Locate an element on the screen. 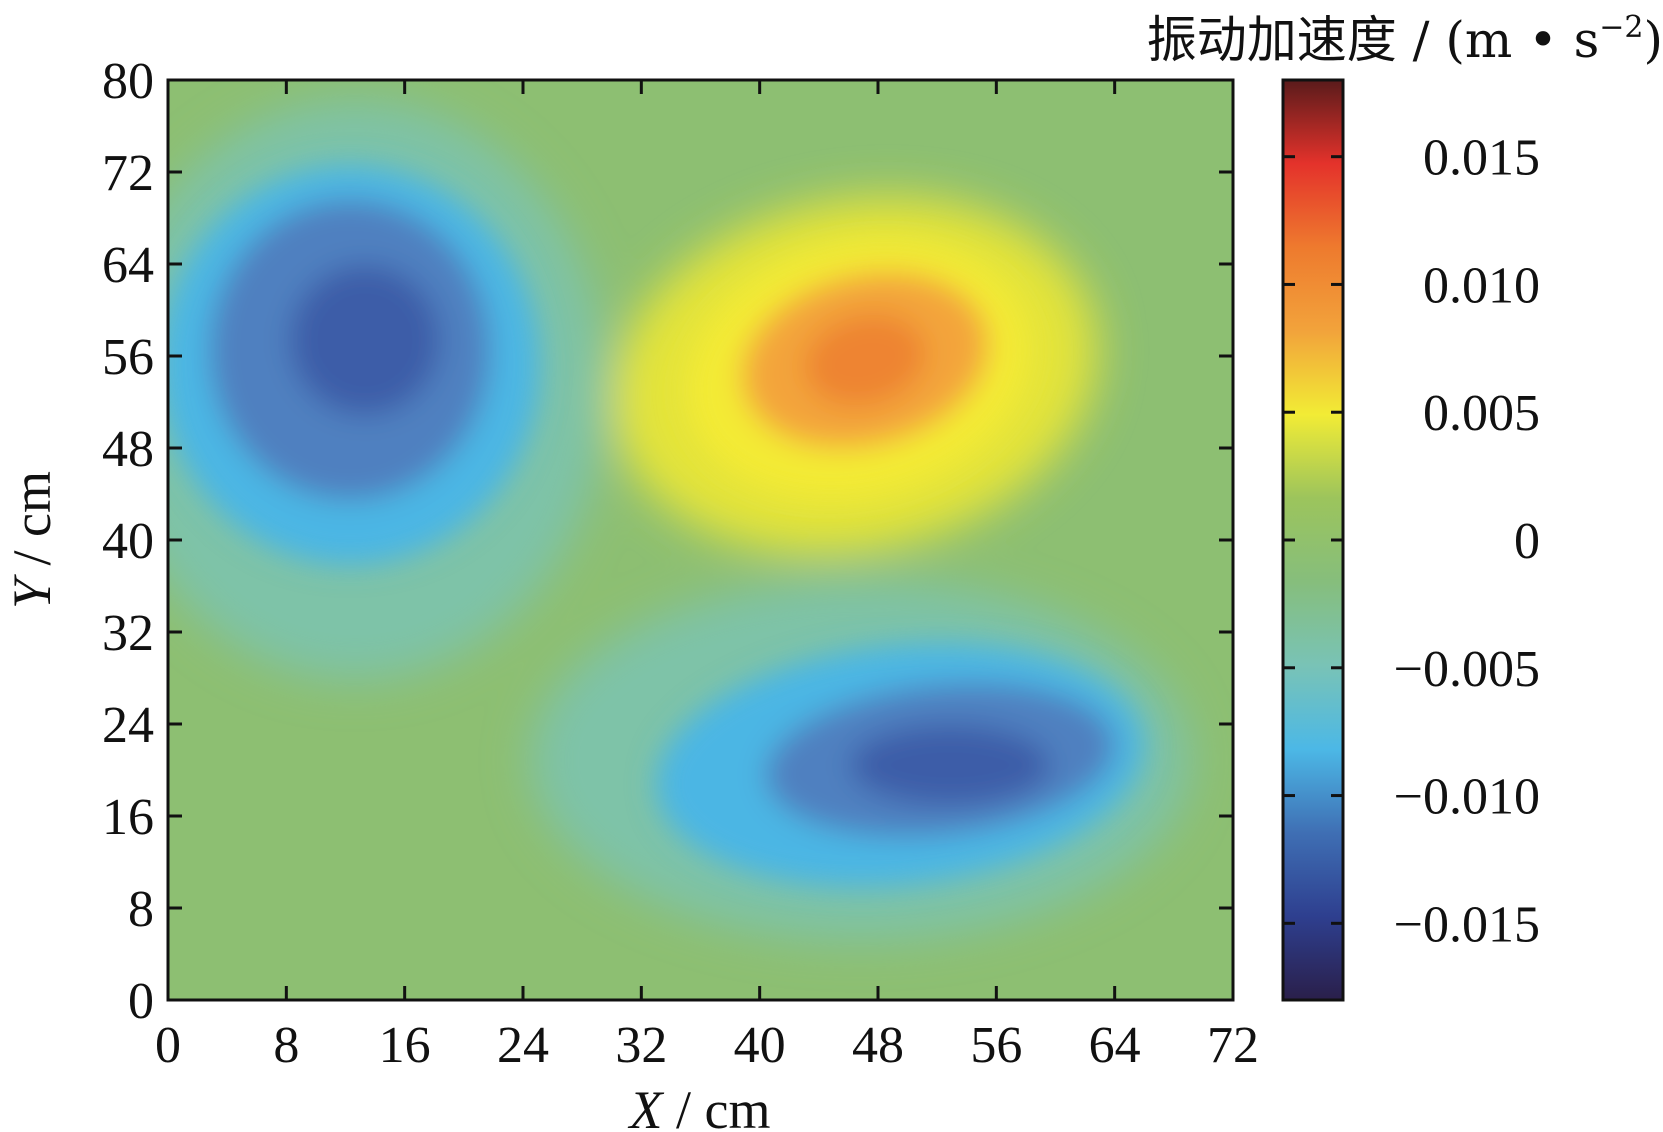 This screenshot has height=1132, width=1663. x-tick-label: 0 is located at coordinates (168, 1045).